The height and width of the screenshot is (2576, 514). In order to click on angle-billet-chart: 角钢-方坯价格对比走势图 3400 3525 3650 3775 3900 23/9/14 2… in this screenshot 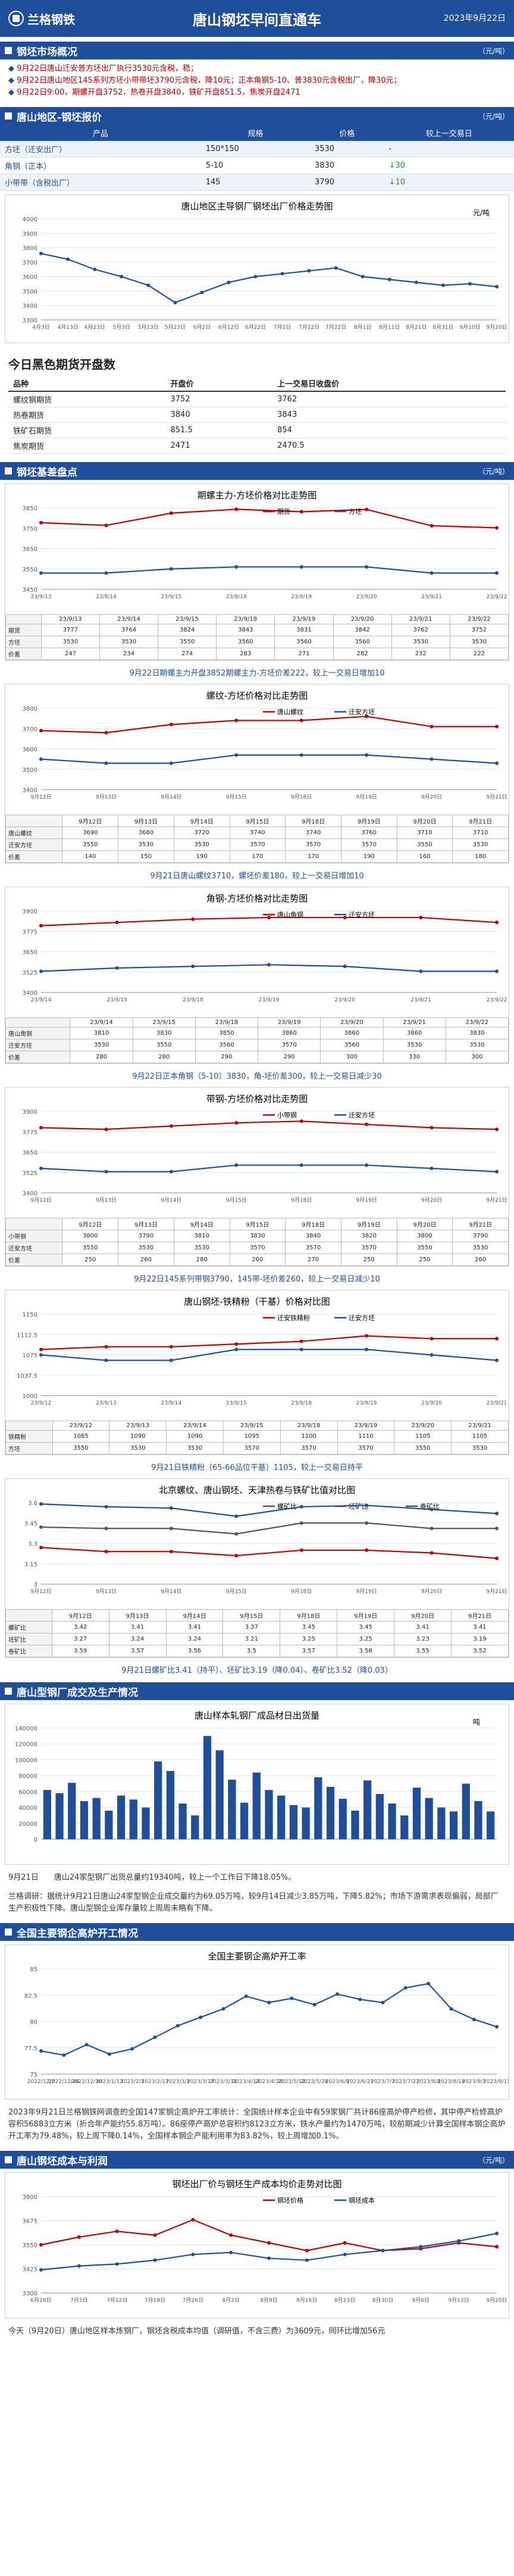, I will do `click(265, 948)`.